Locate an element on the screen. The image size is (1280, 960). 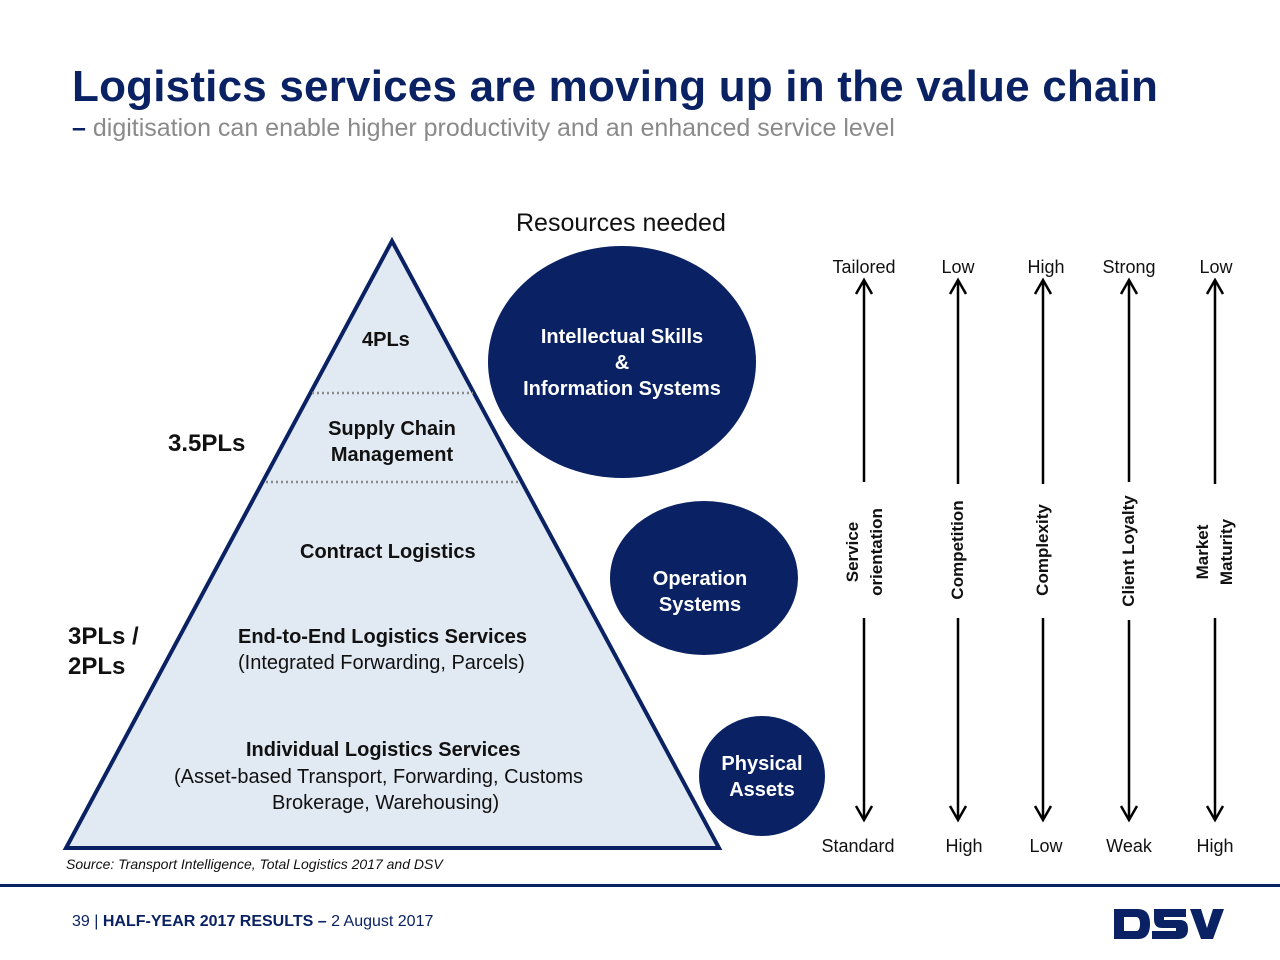
footer-date: 2 August 2017 is located at coordinates (382, 921).